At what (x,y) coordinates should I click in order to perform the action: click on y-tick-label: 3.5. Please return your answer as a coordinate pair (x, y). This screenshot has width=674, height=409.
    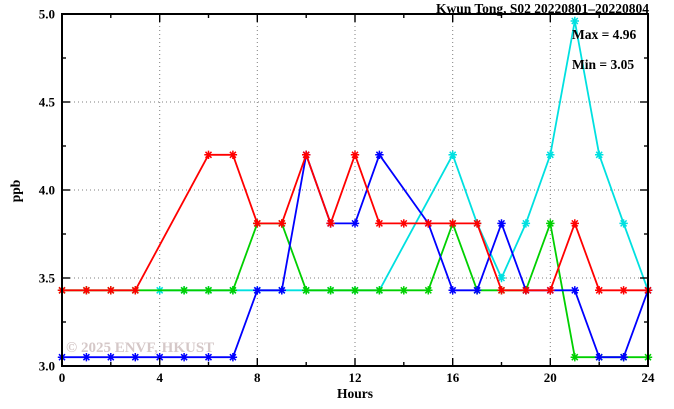
    Looking at the image, I should click on (47, 278).